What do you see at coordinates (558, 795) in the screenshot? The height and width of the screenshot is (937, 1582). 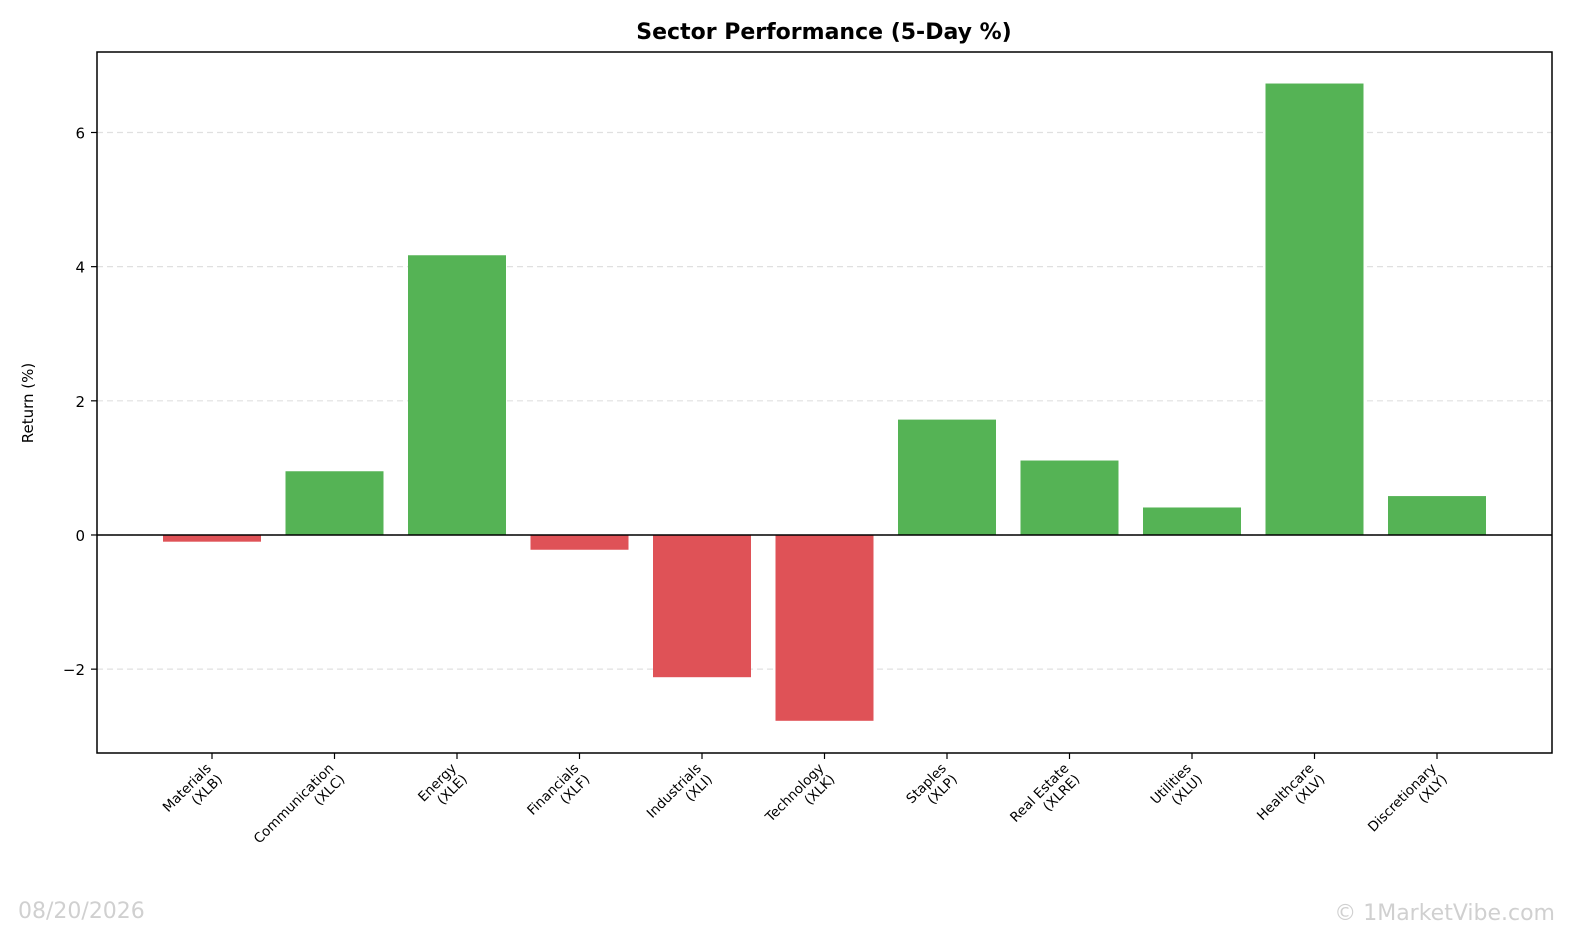 I see `x-tick-label: Financials(XLF)` at bounding box center [558, 795].